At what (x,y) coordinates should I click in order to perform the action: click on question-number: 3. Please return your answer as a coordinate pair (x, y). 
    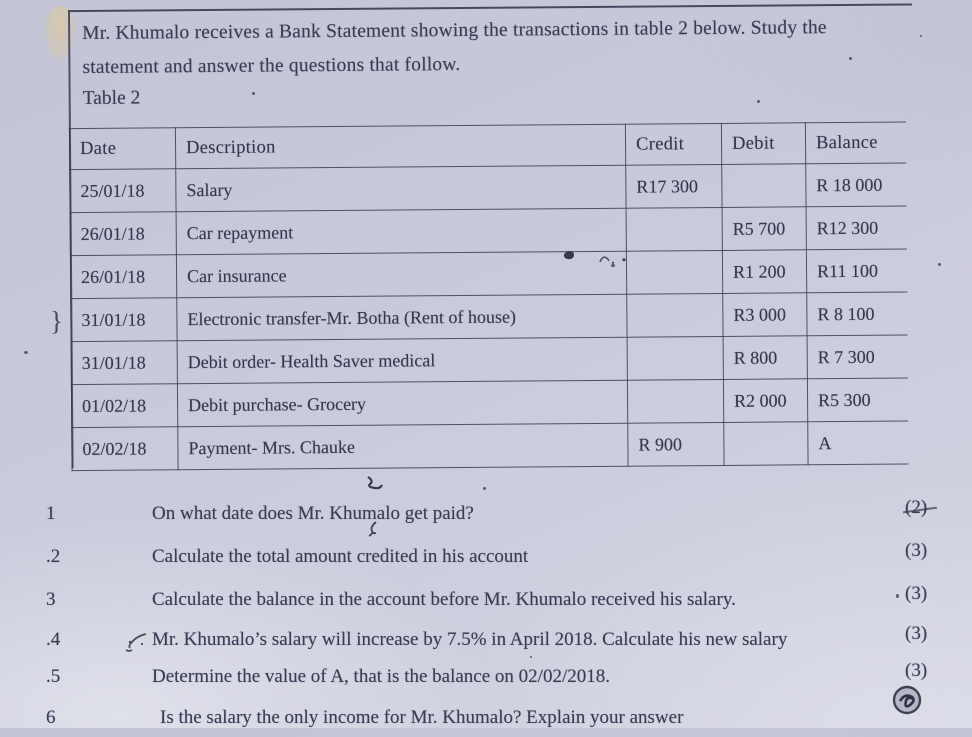
    Looking at the image, I should click on (51, 599).